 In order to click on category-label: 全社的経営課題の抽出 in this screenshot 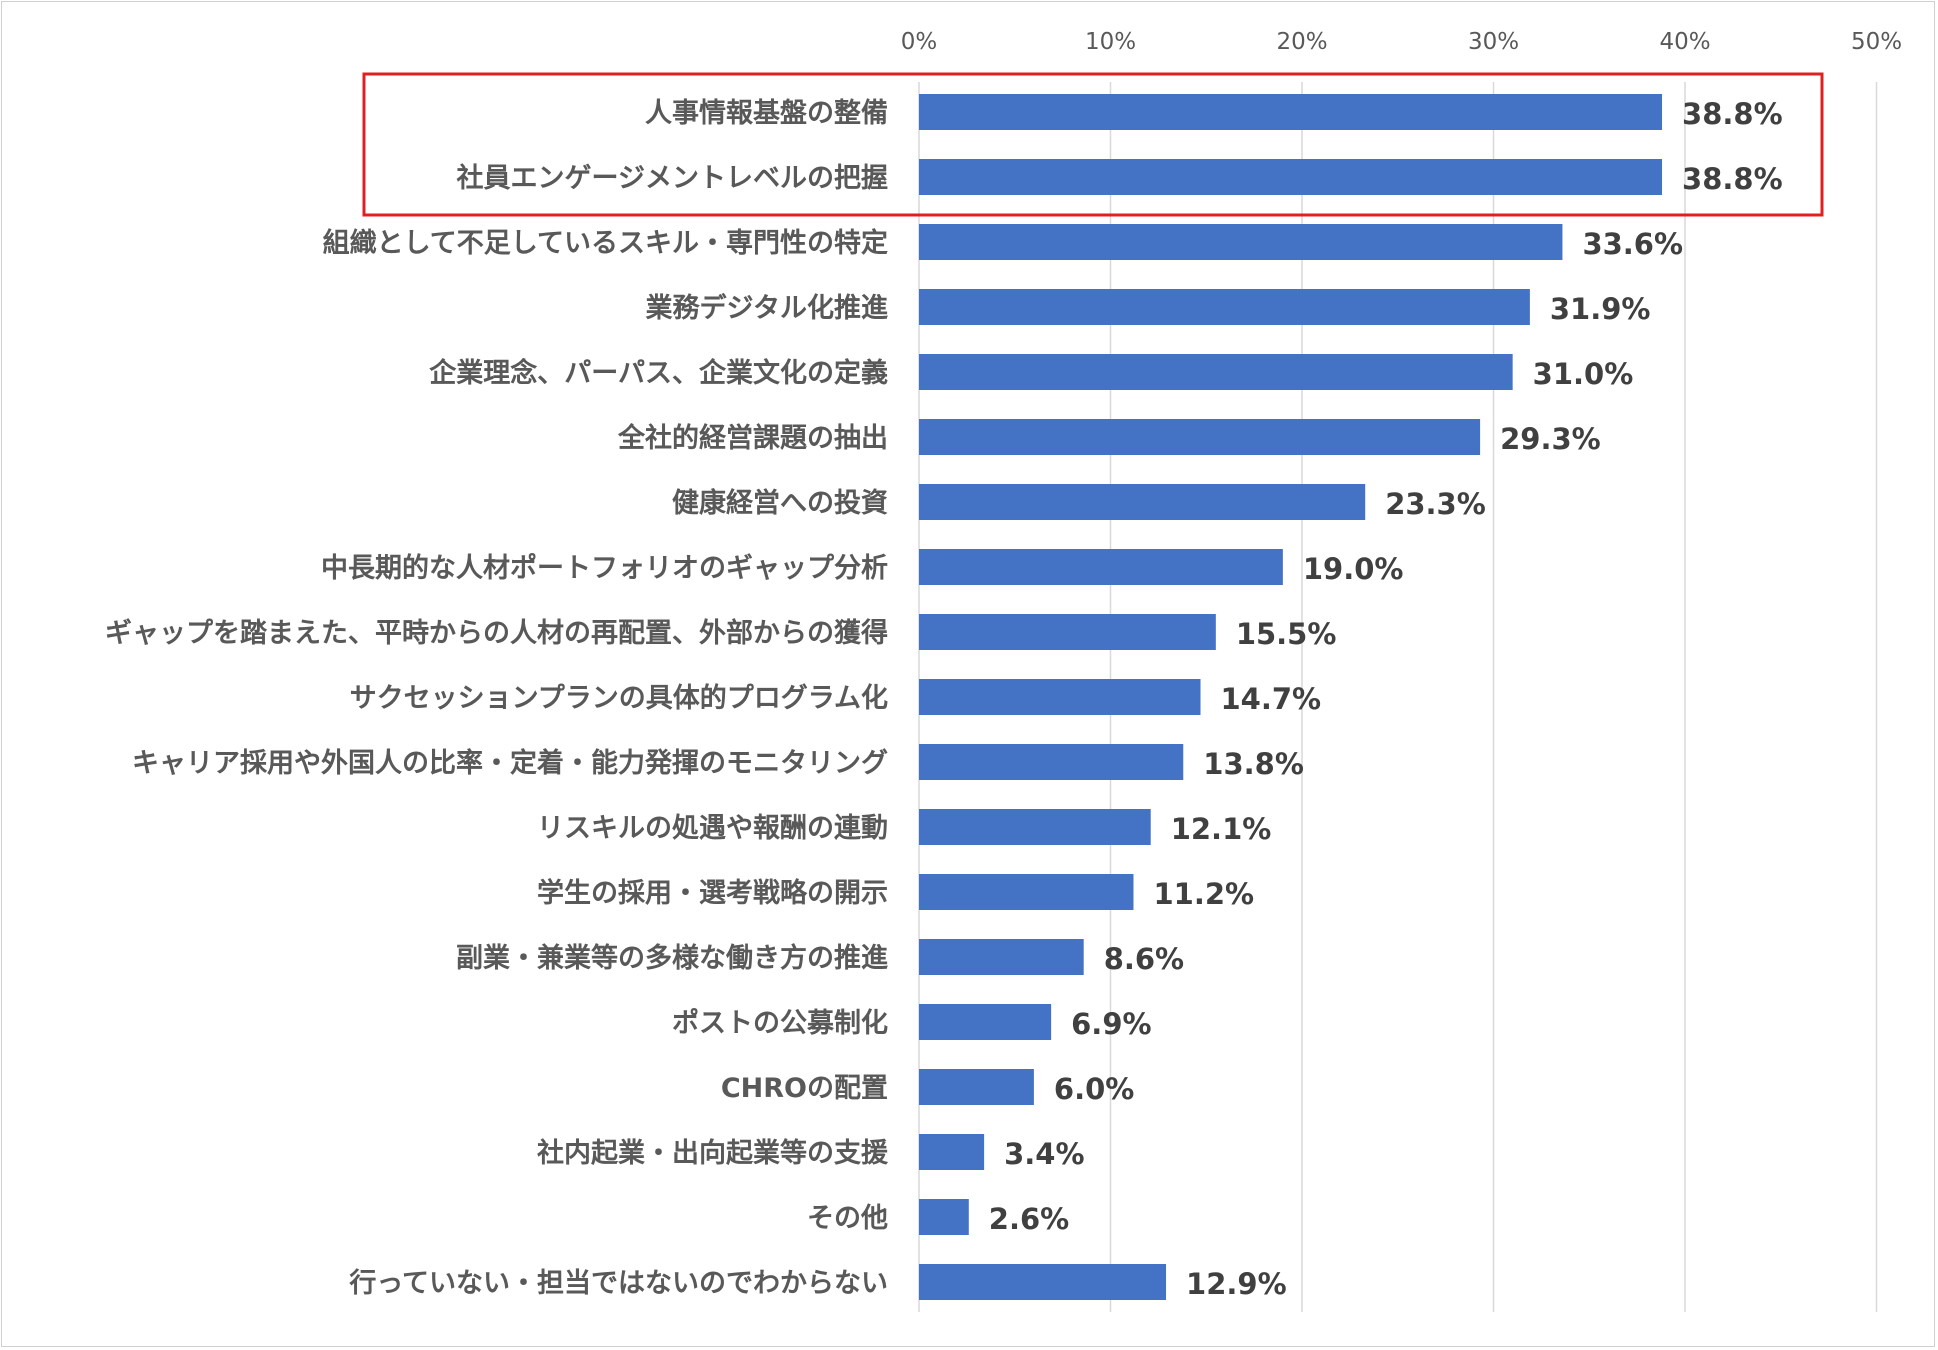, I will do `click(752, 438)`.